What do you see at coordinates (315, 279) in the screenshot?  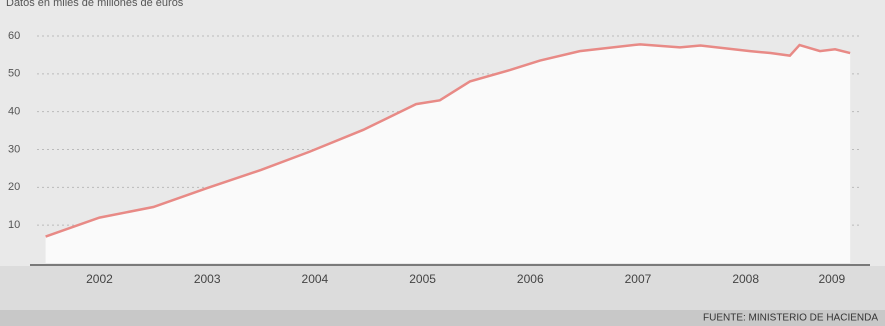 I see `x-tick-label: 2004` at bounding box center [315, 279].